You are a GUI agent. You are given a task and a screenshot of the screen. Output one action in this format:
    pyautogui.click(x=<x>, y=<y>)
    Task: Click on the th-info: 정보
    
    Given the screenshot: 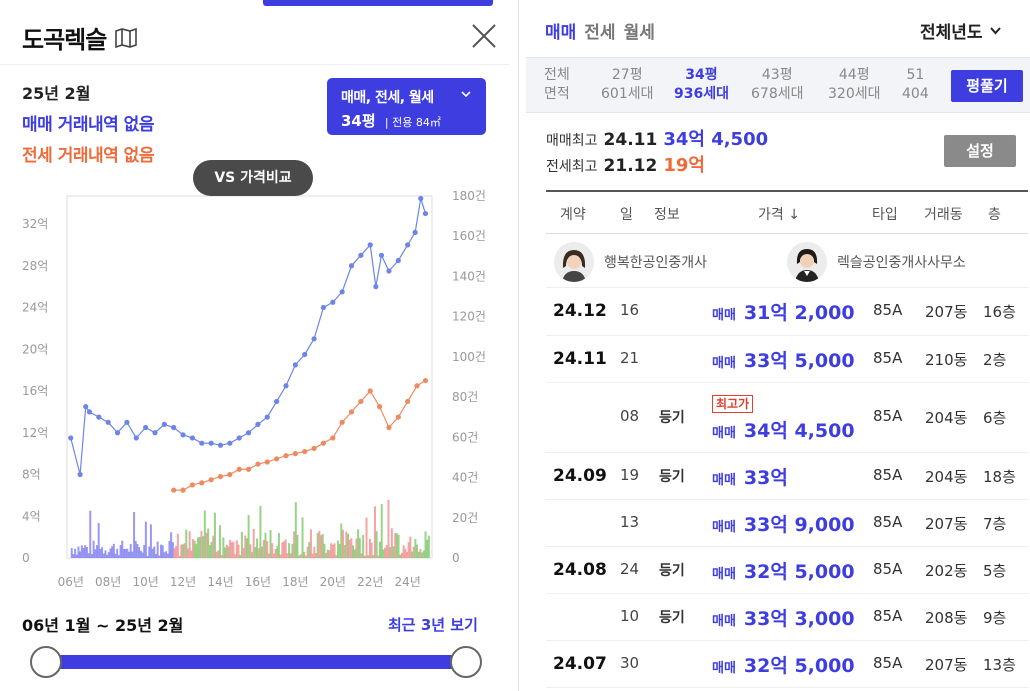 What is the action you would take?
    pyautogui.click(x=667, y=215)
    